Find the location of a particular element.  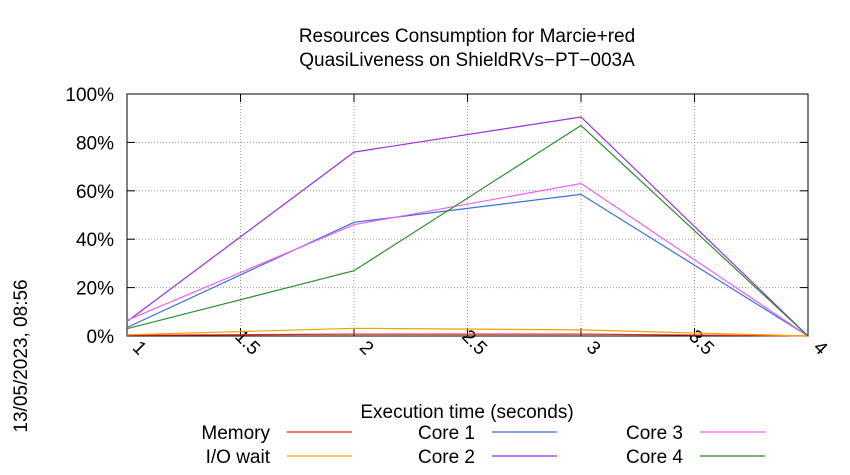

series-line-i-o-wait is located at coordinates (467, 332).